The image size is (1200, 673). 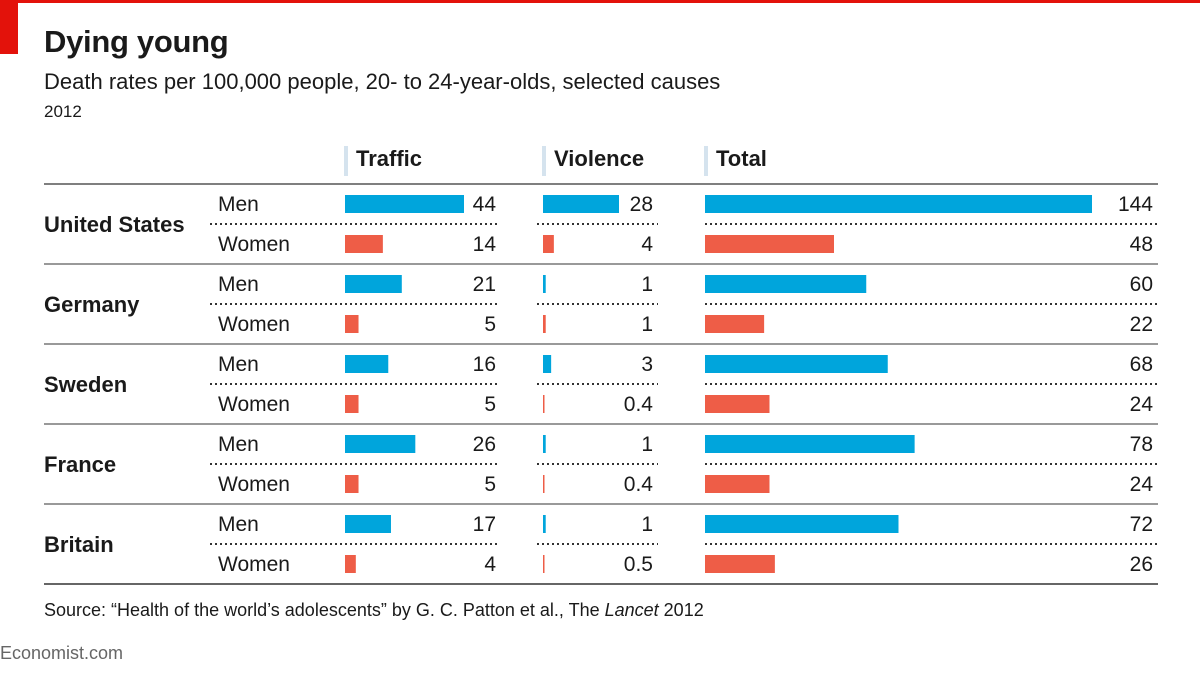 What do you see at coordinates (63, 111) in the screenshot?
I see `chart-year: 2012` at bounding box center [63, 111].